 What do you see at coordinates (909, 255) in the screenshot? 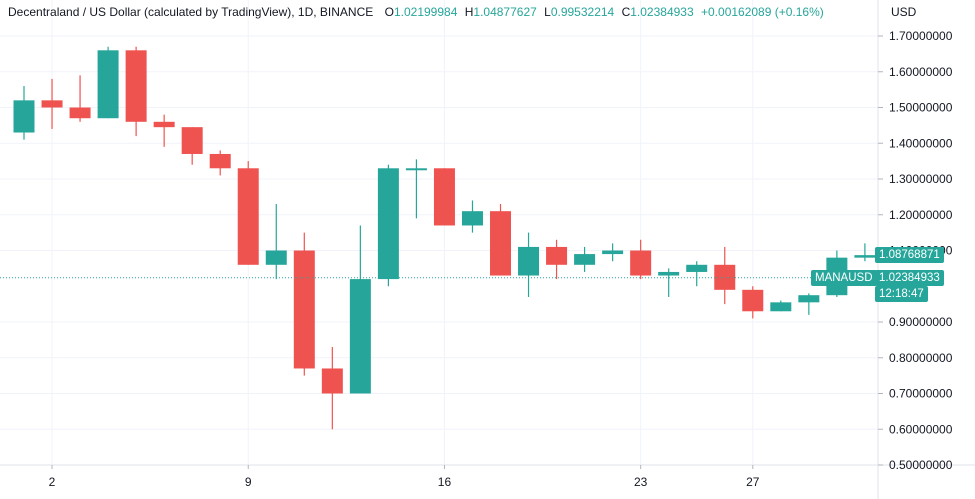
I see `price-tag-last-candle: 1.08768871` at bounding box center [909, 255].